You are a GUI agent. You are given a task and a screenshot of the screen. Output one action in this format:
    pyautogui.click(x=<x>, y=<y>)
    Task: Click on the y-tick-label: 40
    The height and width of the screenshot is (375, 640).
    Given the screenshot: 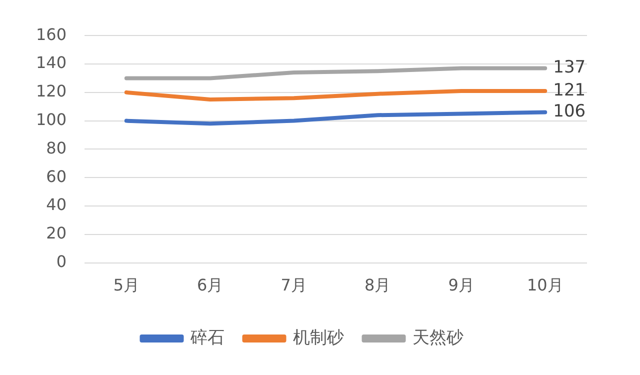 What is the action you would take?
    pyautogui.click(x=56, y=204)
    